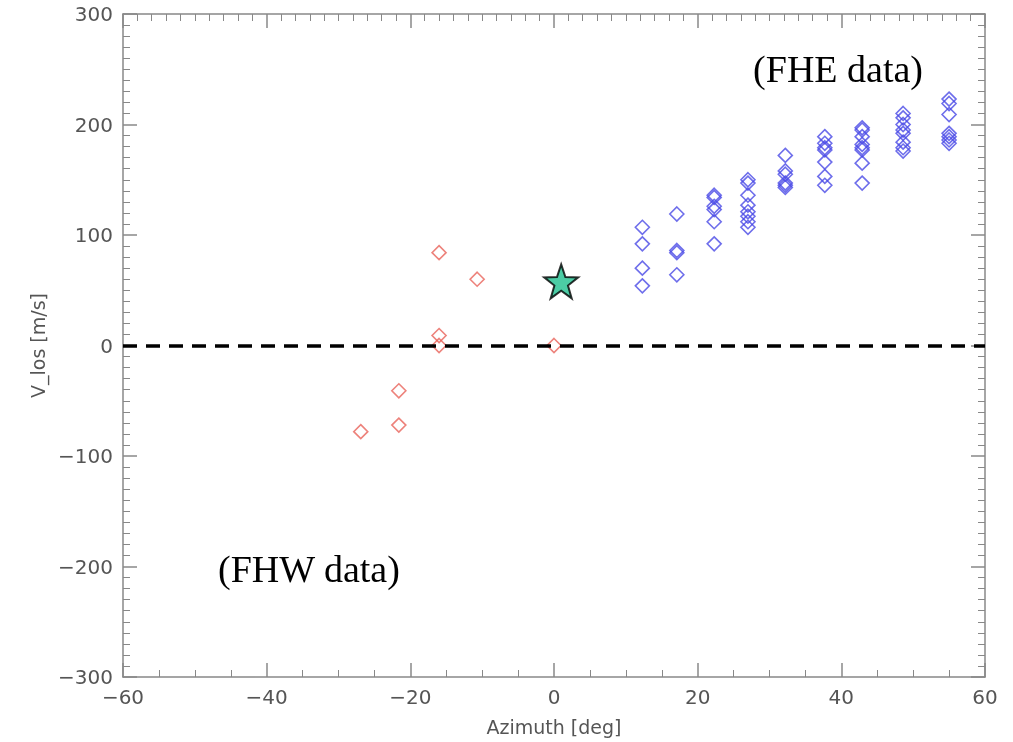  I want to click on x-tick-label: −20, so click(410, 697).